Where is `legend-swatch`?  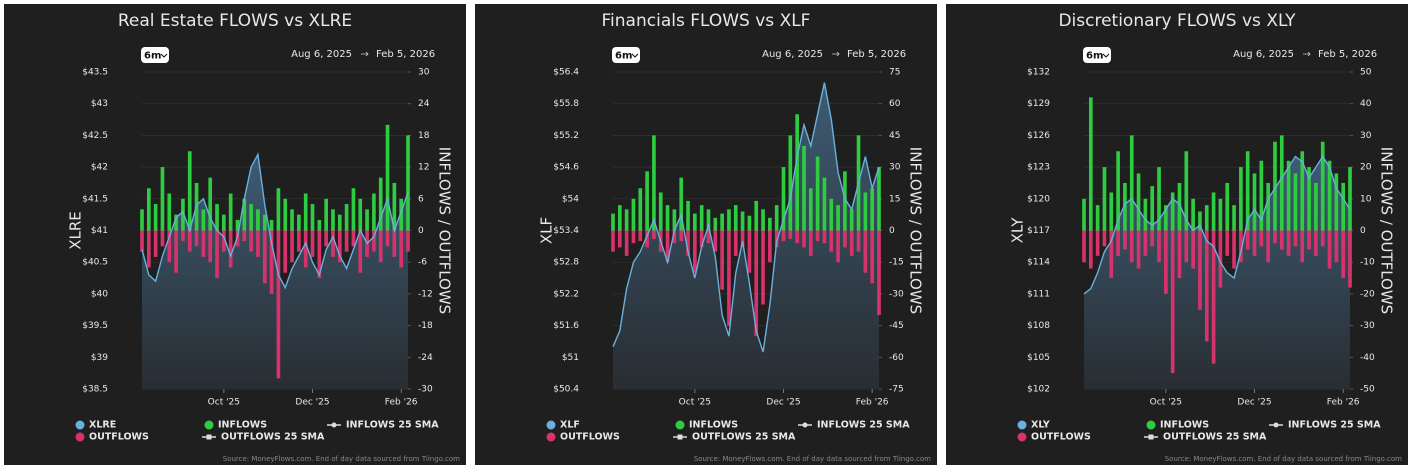
legend-swatch is located at coordinates (80, 437).